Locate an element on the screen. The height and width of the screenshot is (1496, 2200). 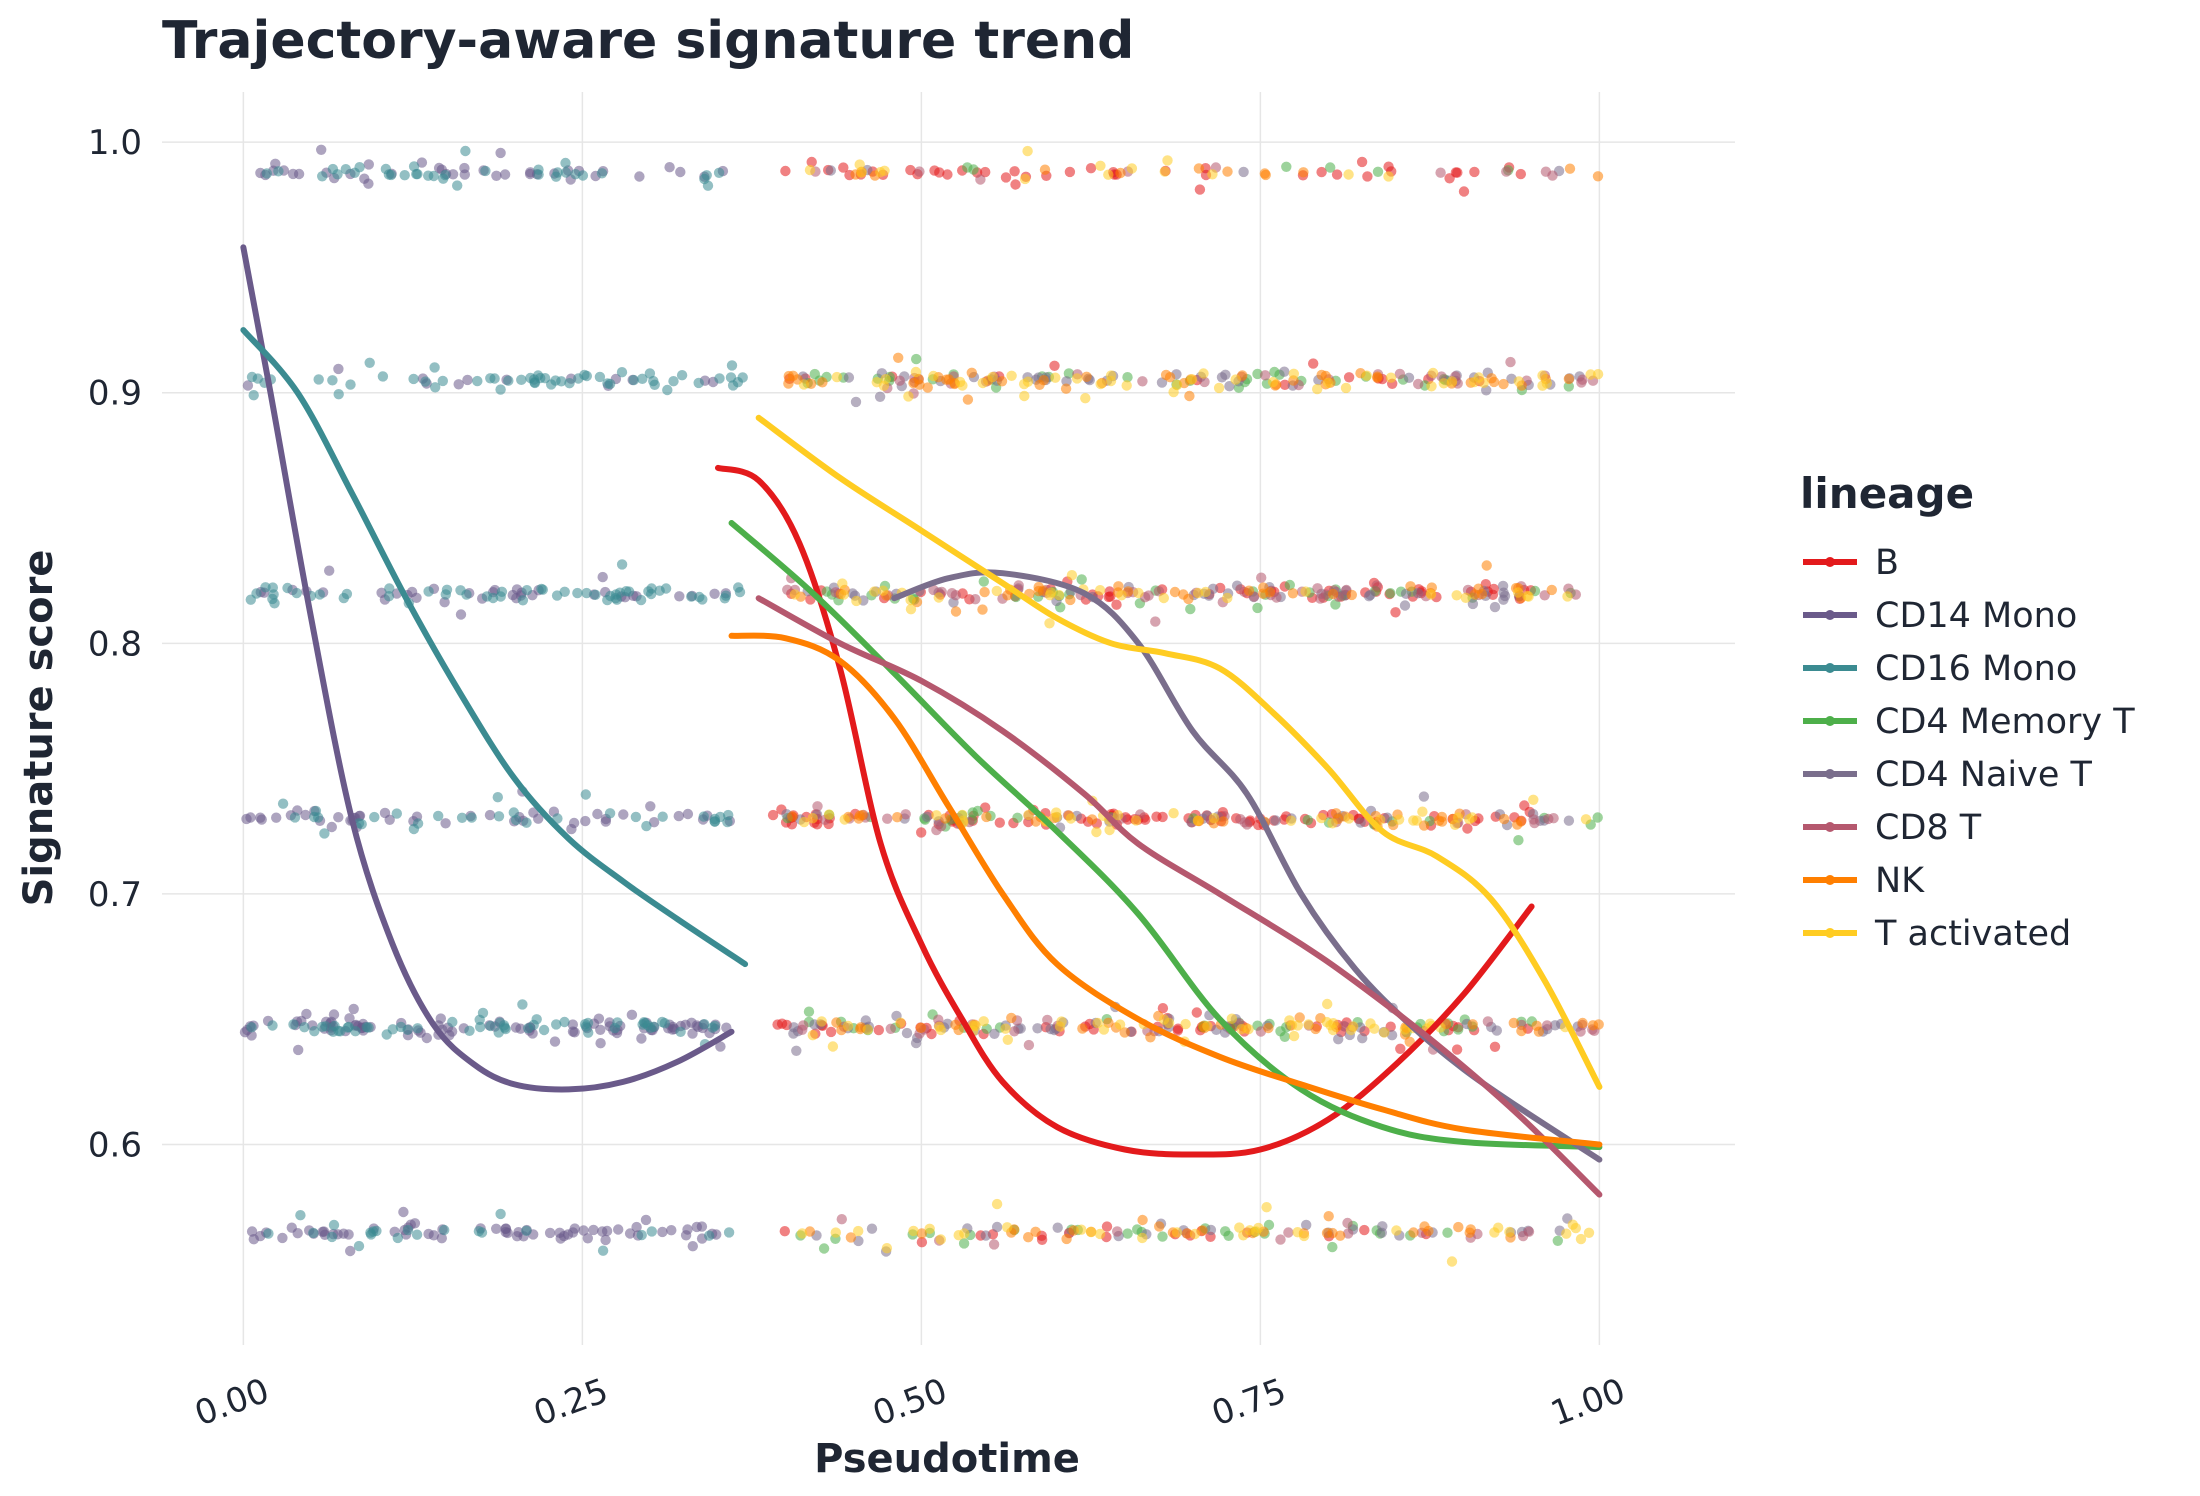
legend-label: CD4 Naive T is located at coordinates (1984, 775).